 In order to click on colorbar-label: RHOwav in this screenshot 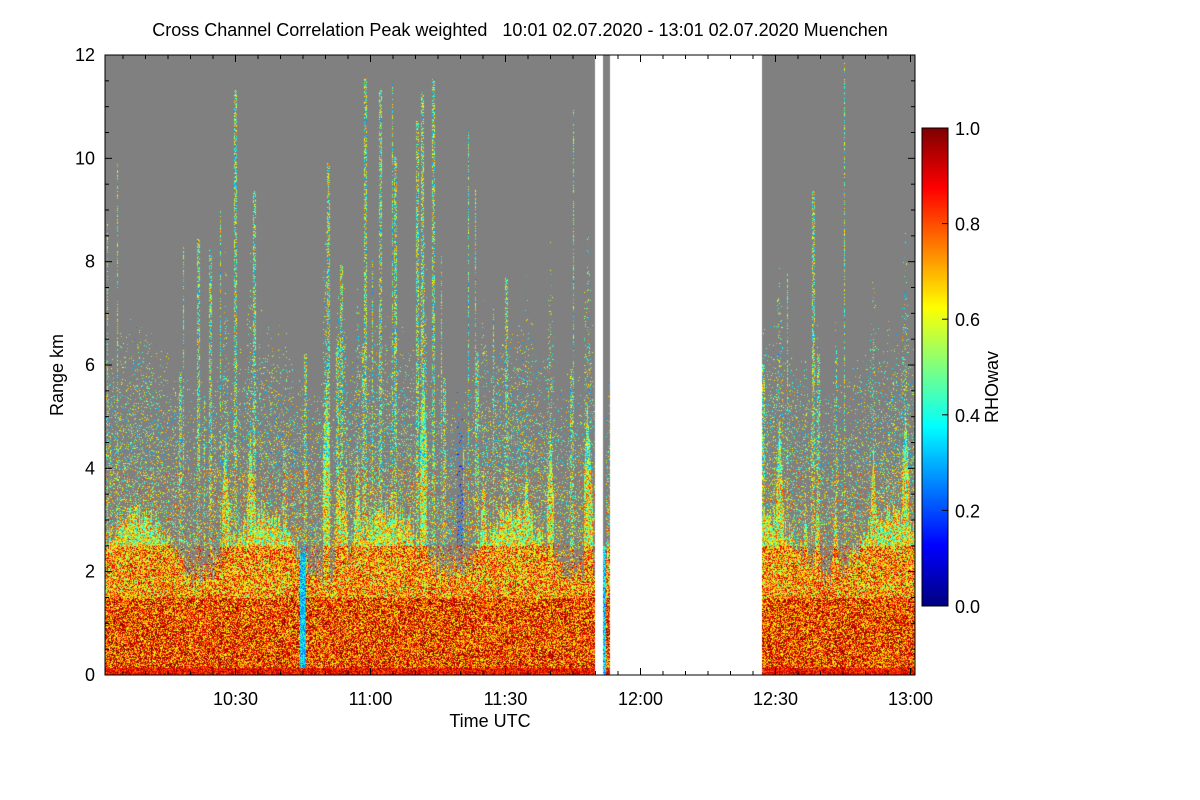, I will do `click(992, 387)`.